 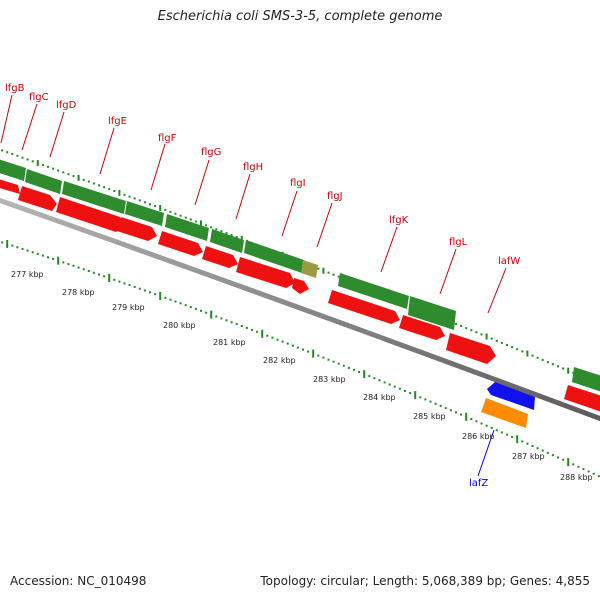 What do you see at coordinates (39, 97) in the screenshot?
I see `gene-label-flgC: flgC` at bounding box center [39, 97].